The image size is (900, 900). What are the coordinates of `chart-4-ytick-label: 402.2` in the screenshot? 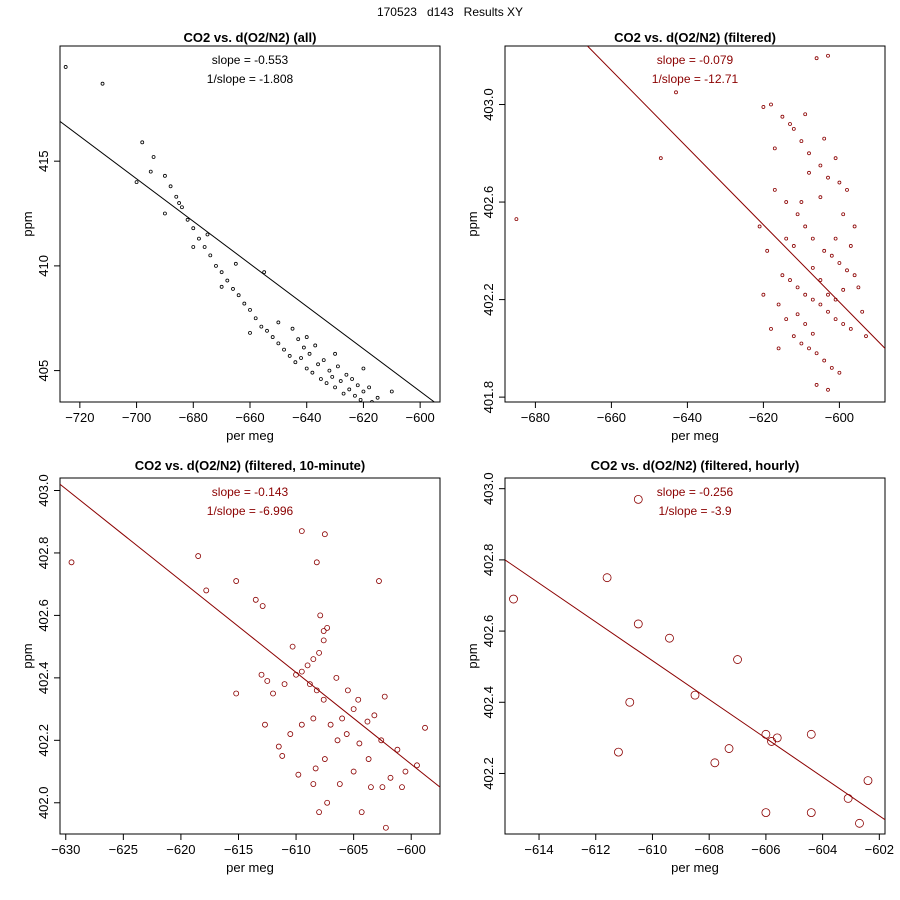 It's located at (488, 773).